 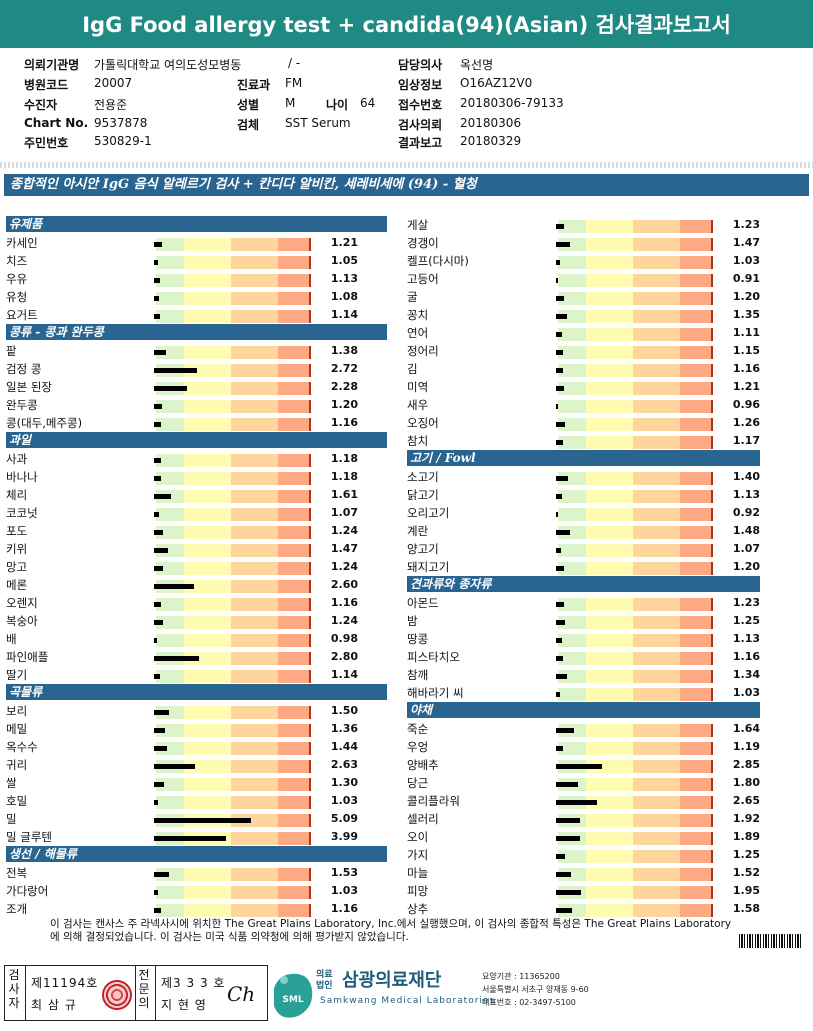 I want to click on food-name: 양고기, so click(x=423, y=549).